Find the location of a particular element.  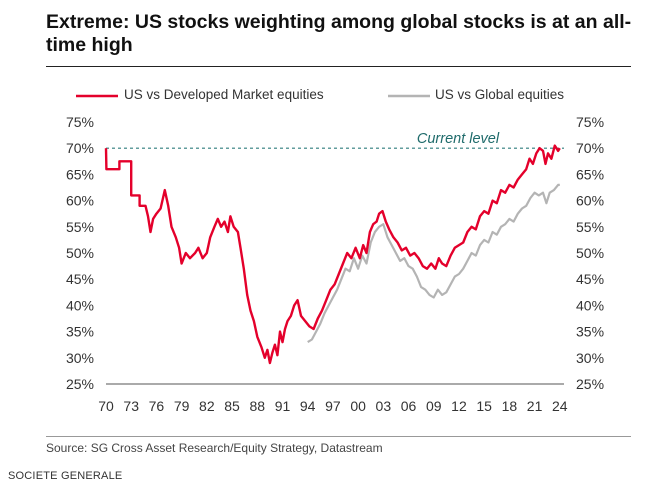

y-tick-label-right: 35% is located at coordinates (590, 332).